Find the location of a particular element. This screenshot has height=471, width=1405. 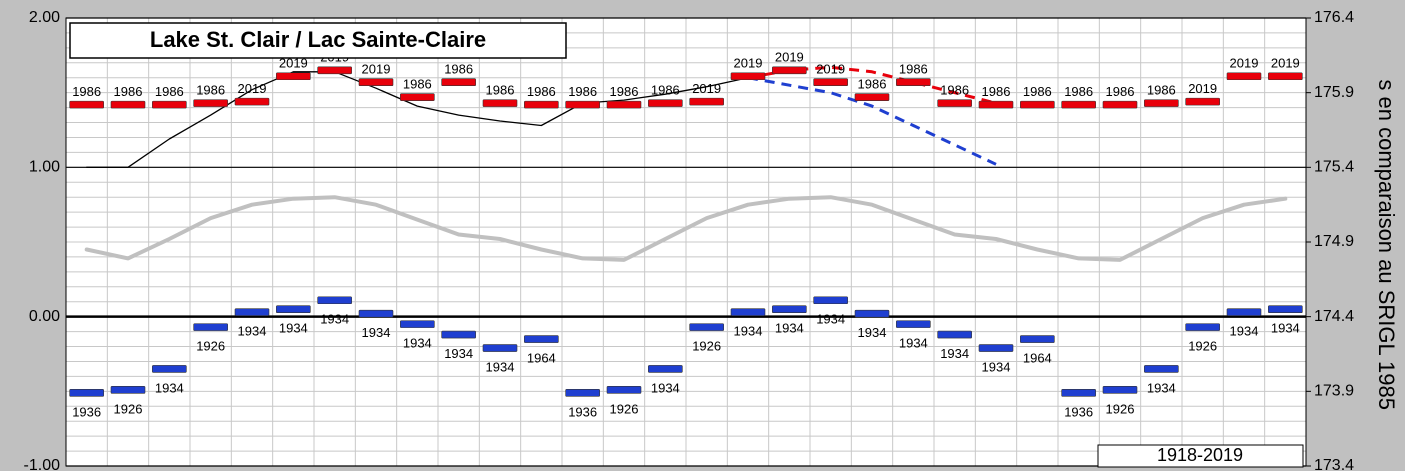

chart-title: Lake St. Clair / Lac Sainte-Claire is located at coordinates (318, 39).